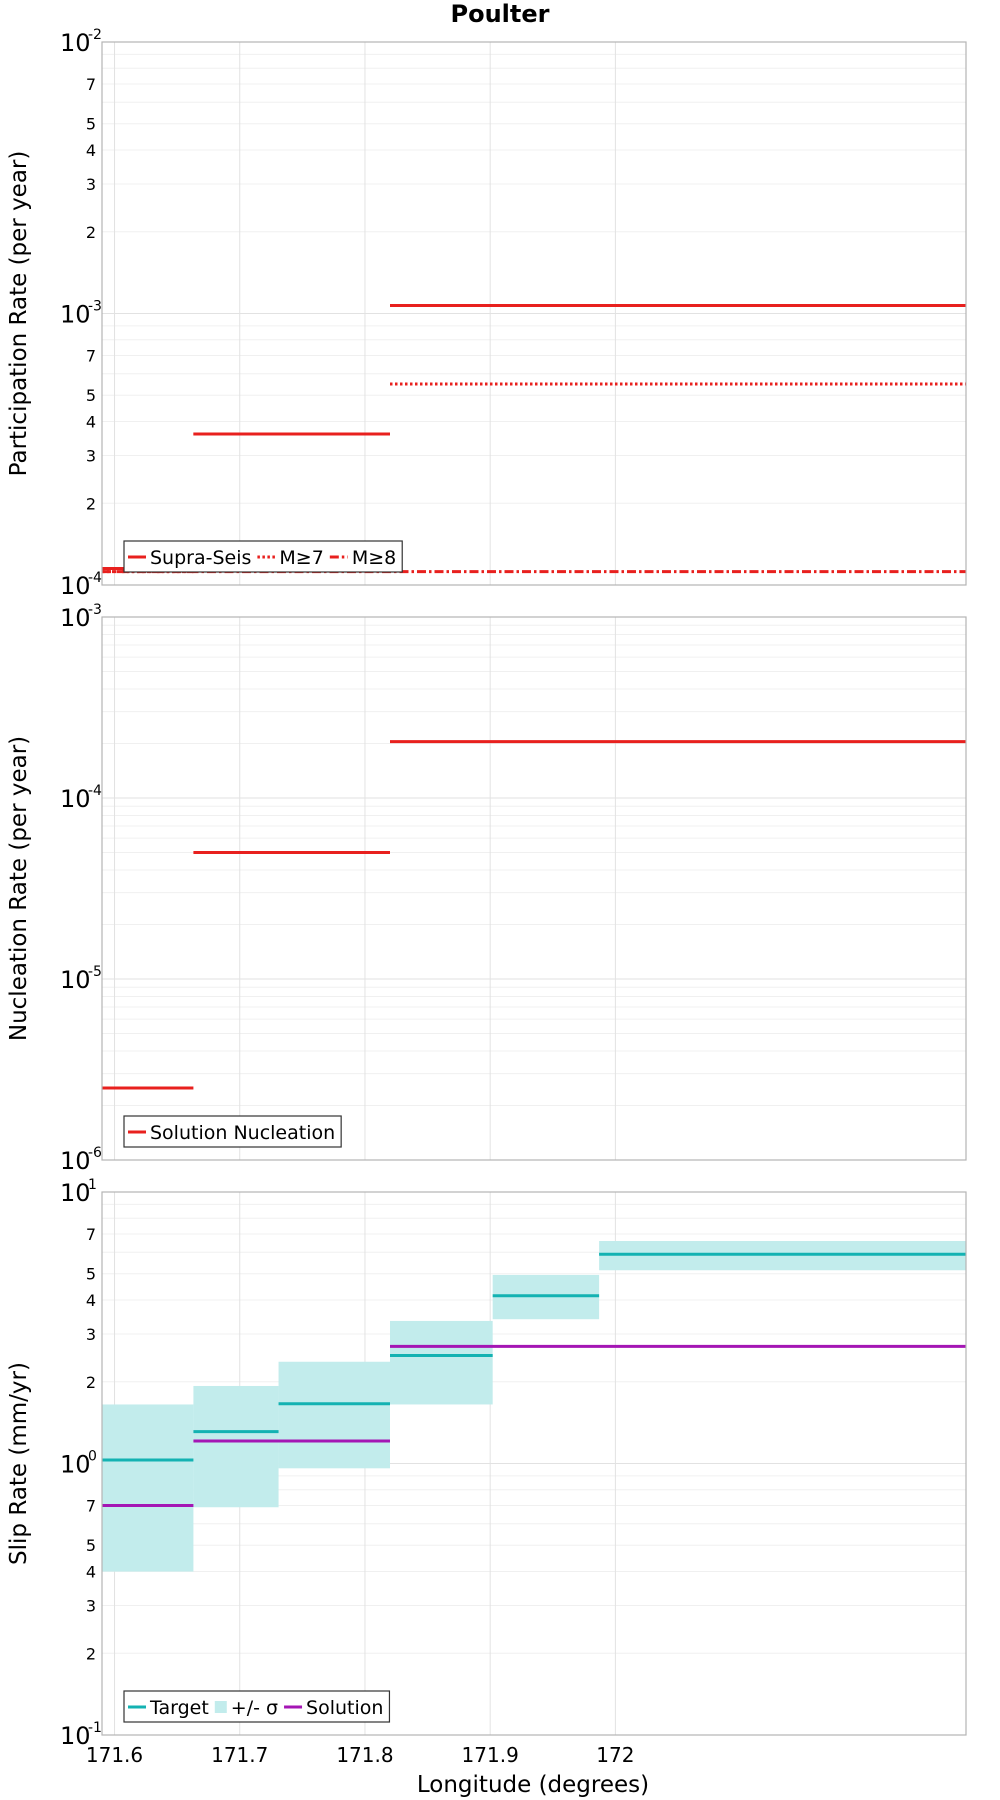 The width and height of the screenshot is (1000, 1800). I want to click on legend: Target +/- σ Solution, so click(257, 1706).